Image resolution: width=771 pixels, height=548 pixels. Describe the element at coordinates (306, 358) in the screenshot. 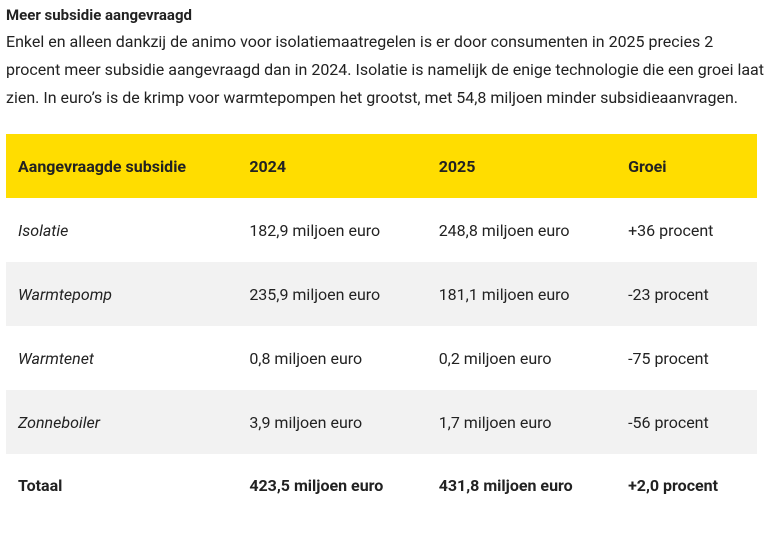

I see `table-cell: 0,8 miljoen euro` at that location.